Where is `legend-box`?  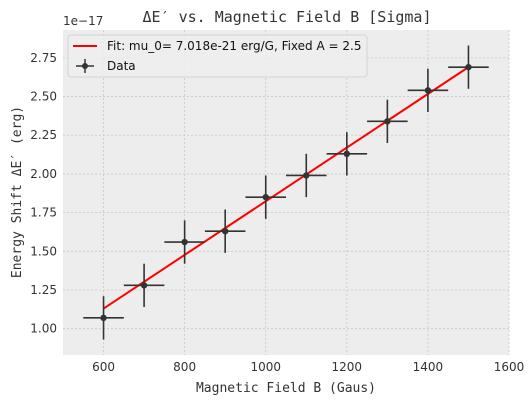 legend-box is located at coordinates (217, 56).